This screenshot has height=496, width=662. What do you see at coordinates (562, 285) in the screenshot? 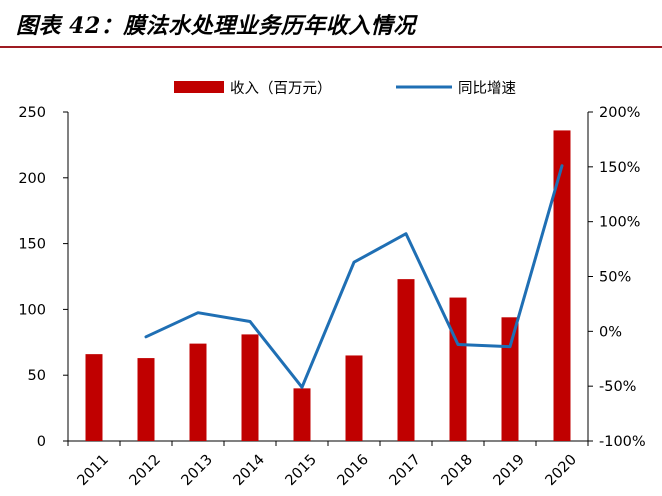
I see `bar-2020` at bounding box center [562, 285].